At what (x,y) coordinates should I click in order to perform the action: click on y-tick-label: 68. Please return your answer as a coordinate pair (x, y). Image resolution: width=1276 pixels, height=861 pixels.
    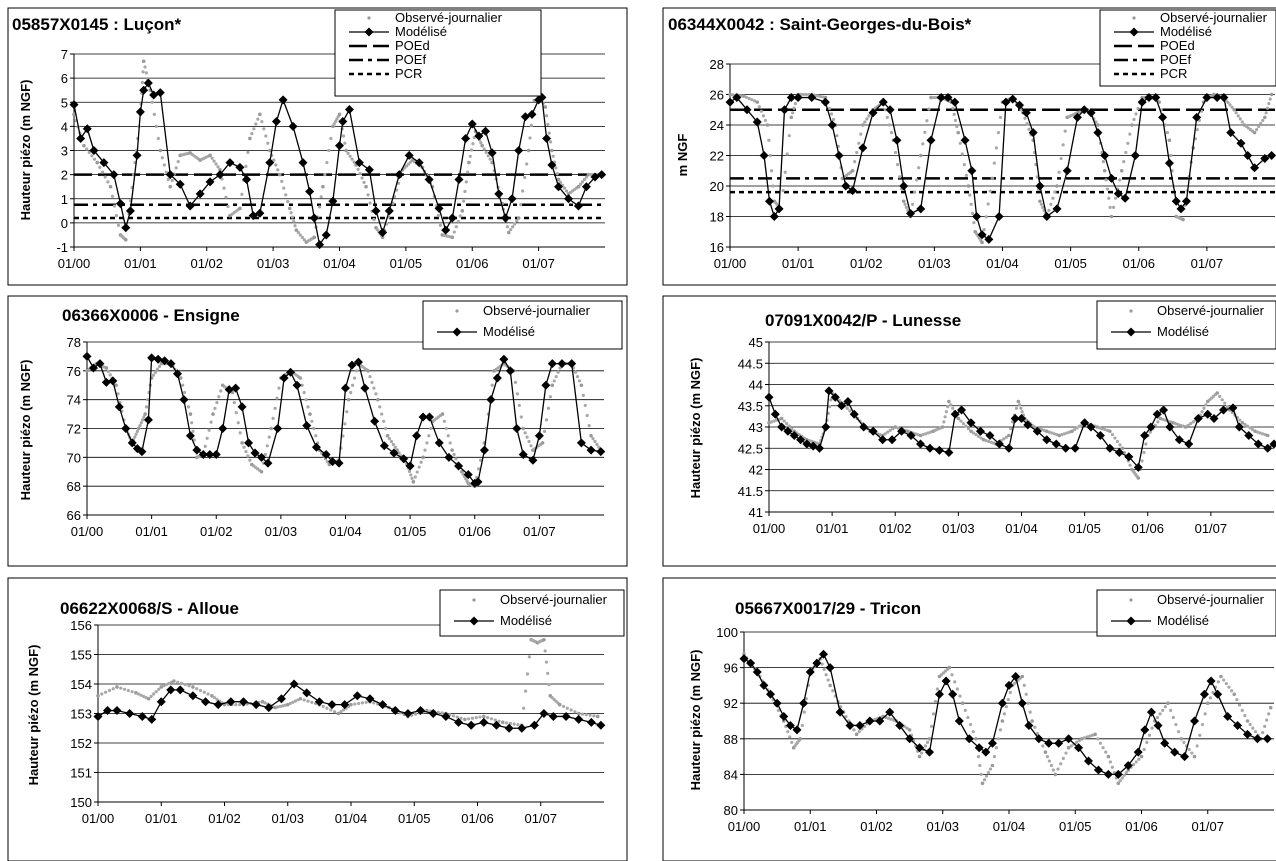
    Looking at the image, I should click on (74, 486).